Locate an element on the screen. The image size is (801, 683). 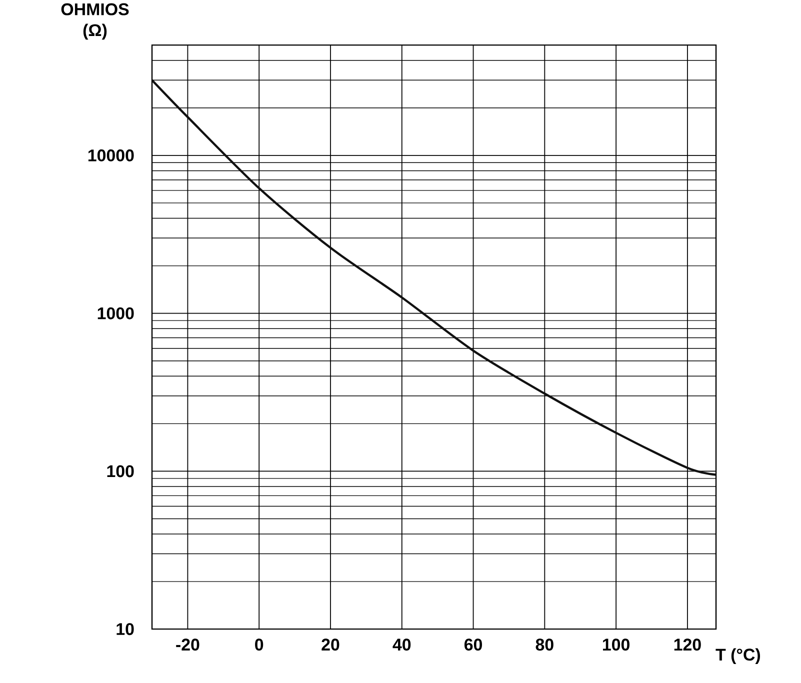
x-tick-label: -20 is located at coordinates (188, 644).